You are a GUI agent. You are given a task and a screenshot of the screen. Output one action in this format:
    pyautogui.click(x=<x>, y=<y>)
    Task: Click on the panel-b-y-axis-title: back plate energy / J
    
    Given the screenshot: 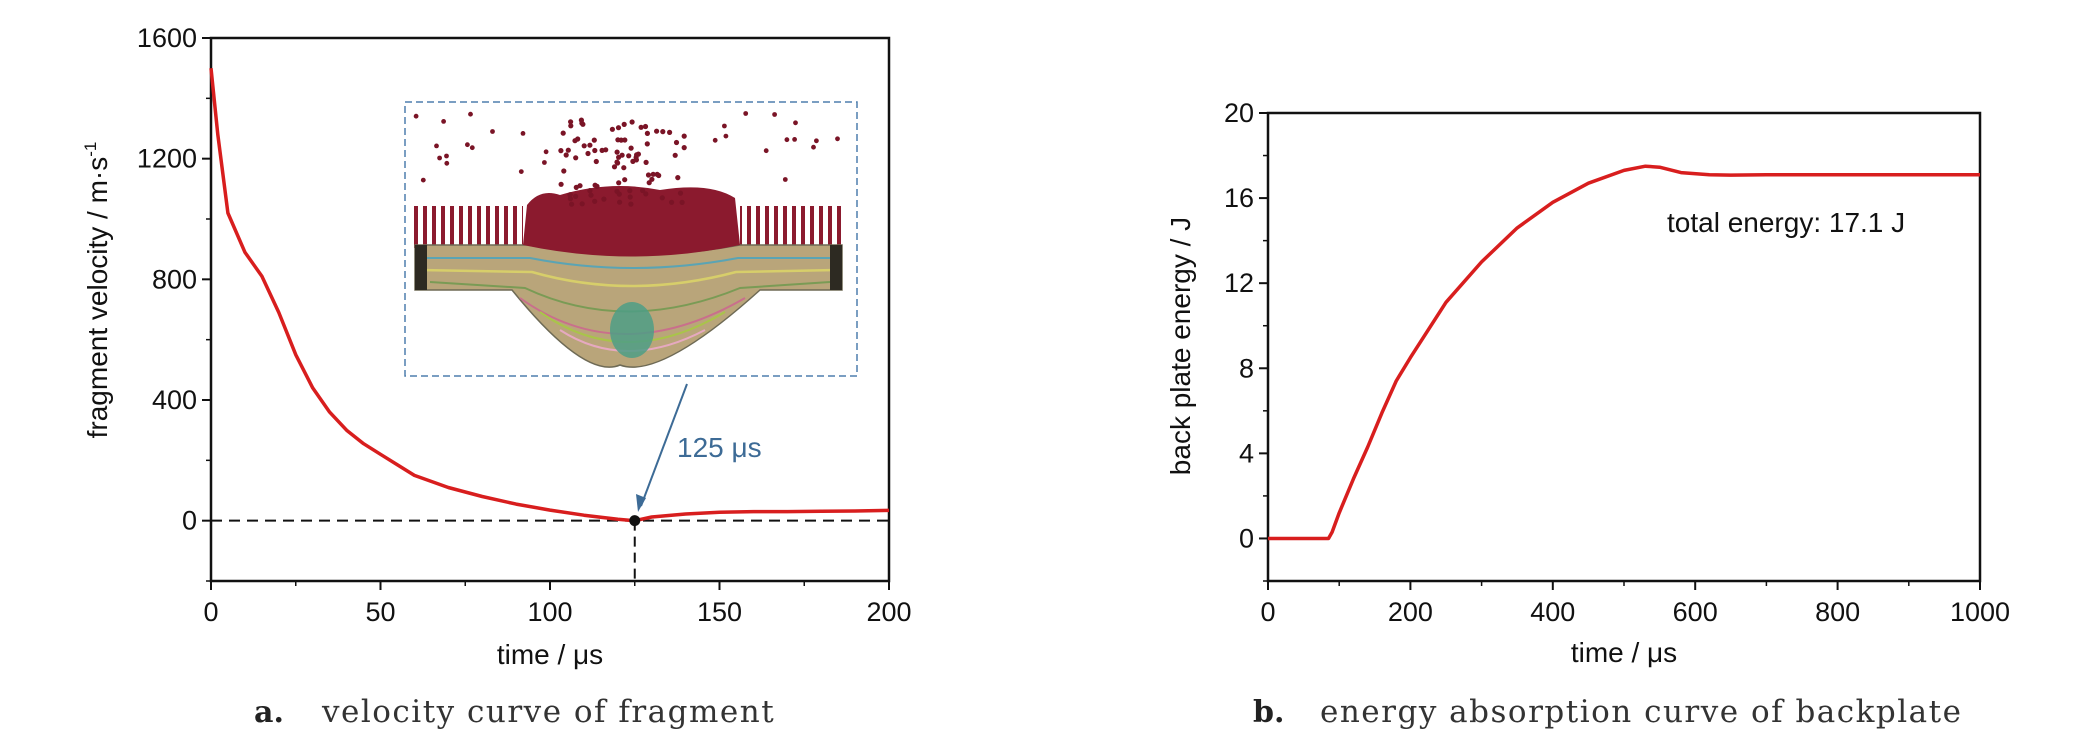 What is the action you would take?
    pyautogui.click(x=1180, y=346)
    